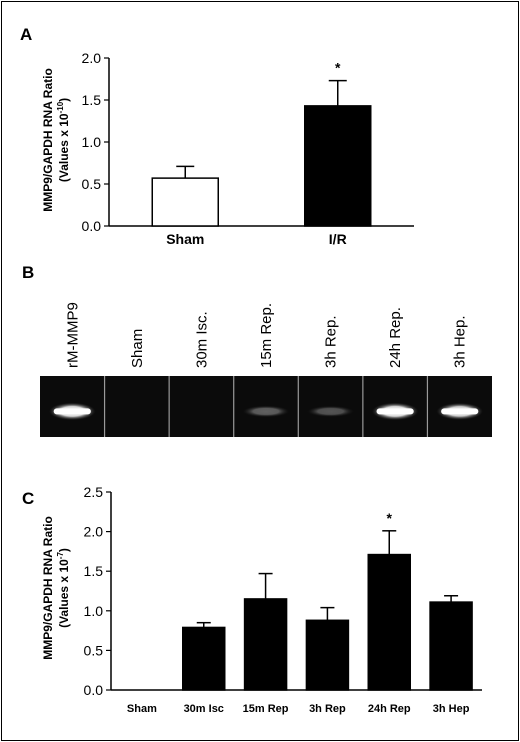 Image resolution: width=520 pixels, height=742 pixels. I want to click on lane-label: rM-MMP9, so click(72, 335).